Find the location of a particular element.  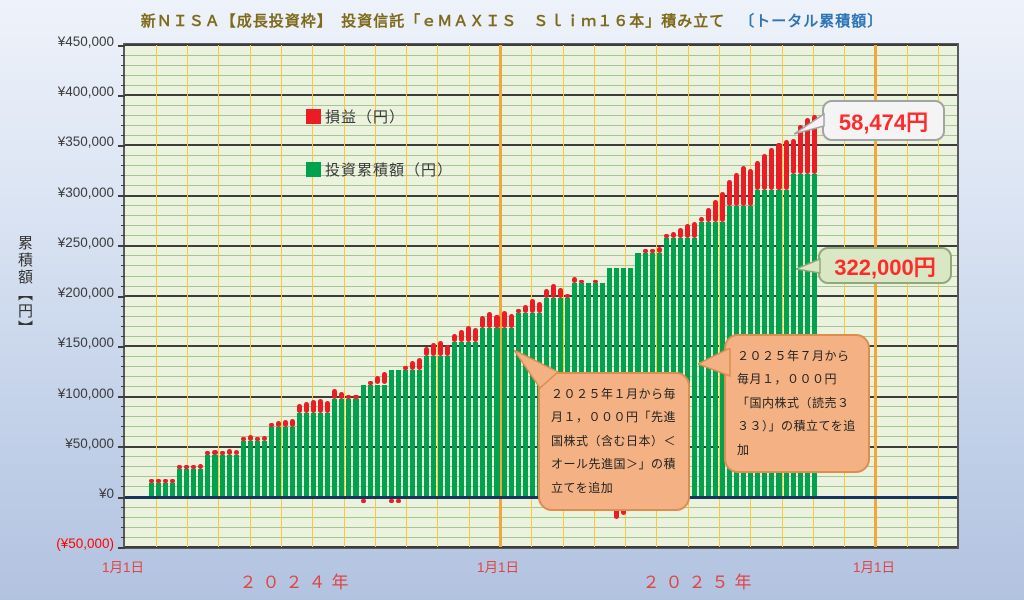

y-axis-title: 累積額【円】 is located at coordinates (24, 286).